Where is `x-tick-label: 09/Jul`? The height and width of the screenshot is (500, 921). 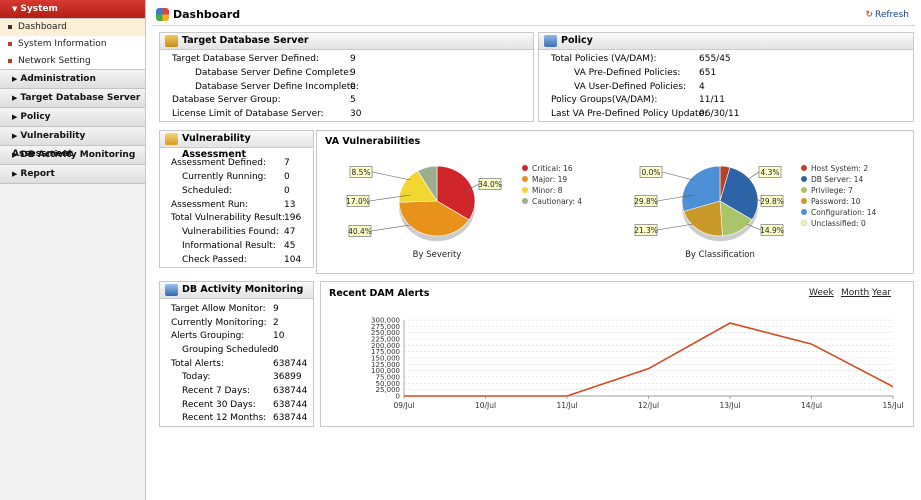
x-tick-label: 09/Jul is located at coordinates (403, 405).